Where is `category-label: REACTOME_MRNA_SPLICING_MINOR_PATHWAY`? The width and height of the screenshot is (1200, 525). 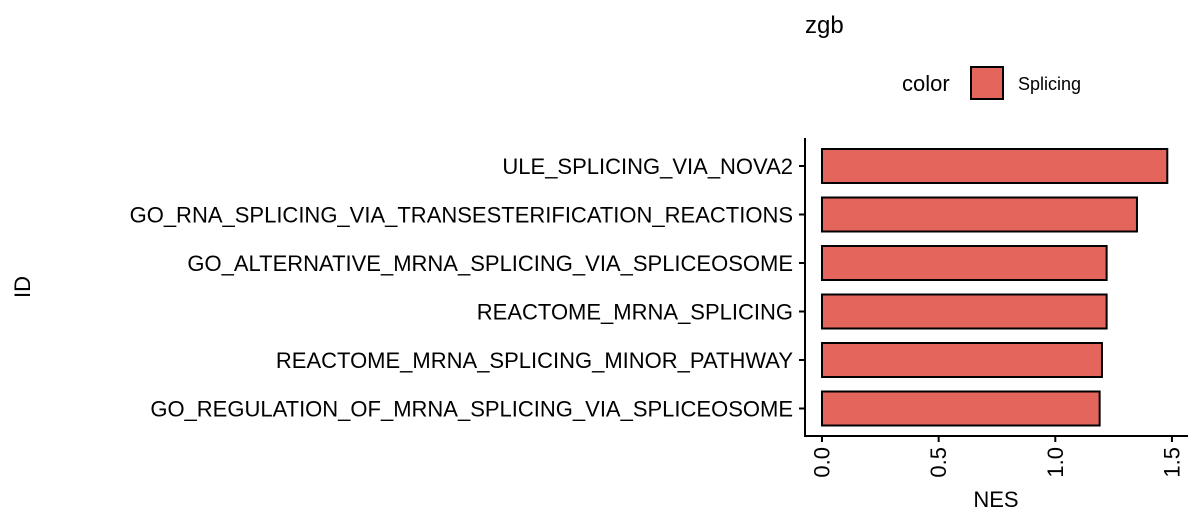
category-label: REACTOME_MRNA_SPLICING_MINOR_PATHWAY is located at coordinates (534, 360).